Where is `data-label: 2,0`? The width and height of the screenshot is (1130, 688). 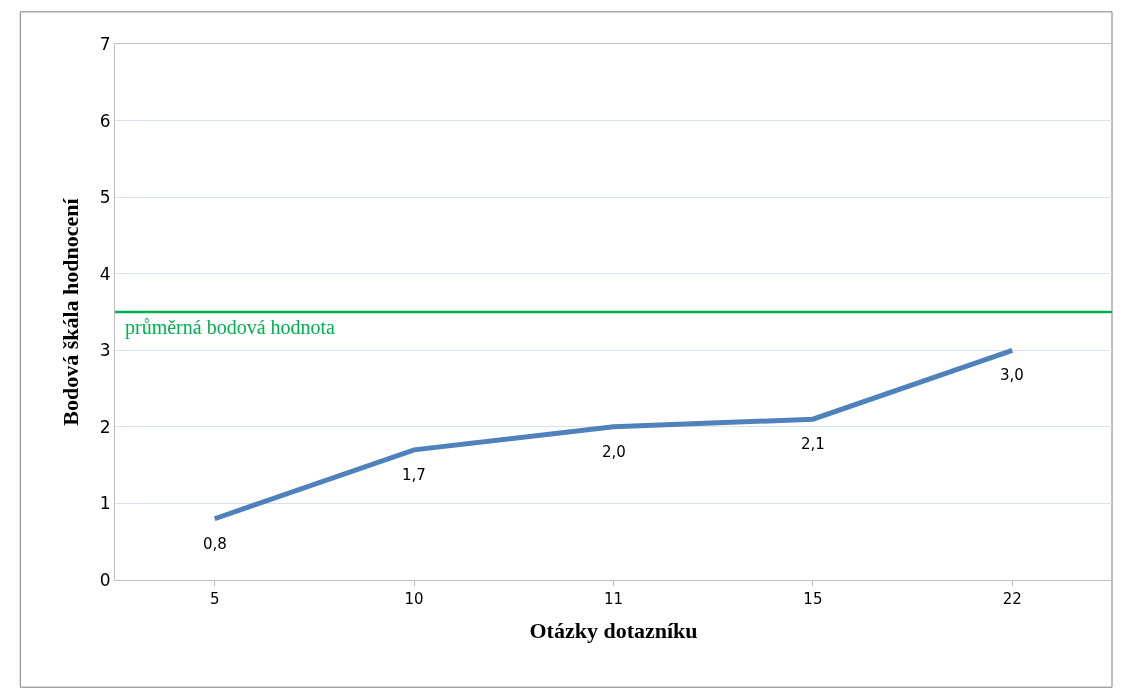
data-label: 2,0 is located at coordinates (614, 452).